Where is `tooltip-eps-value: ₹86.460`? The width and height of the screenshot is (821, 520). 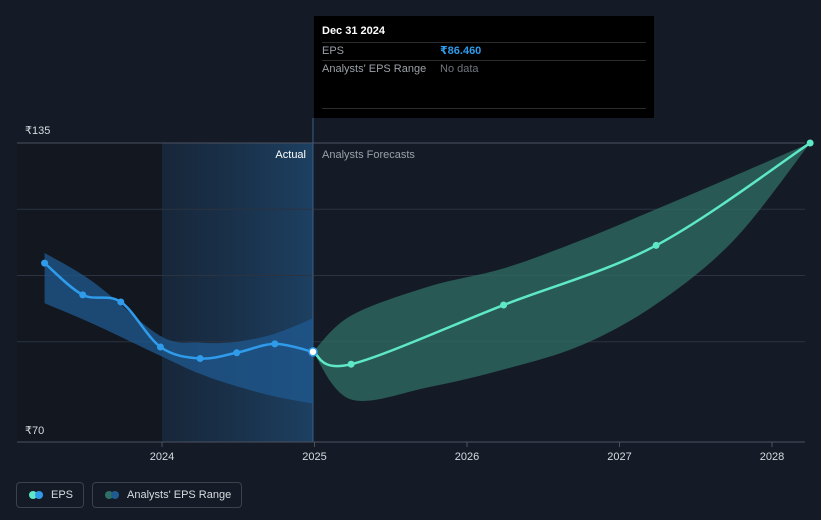 tooltip-eps-value: ₹86.460 is located at coordinates (461, 51).